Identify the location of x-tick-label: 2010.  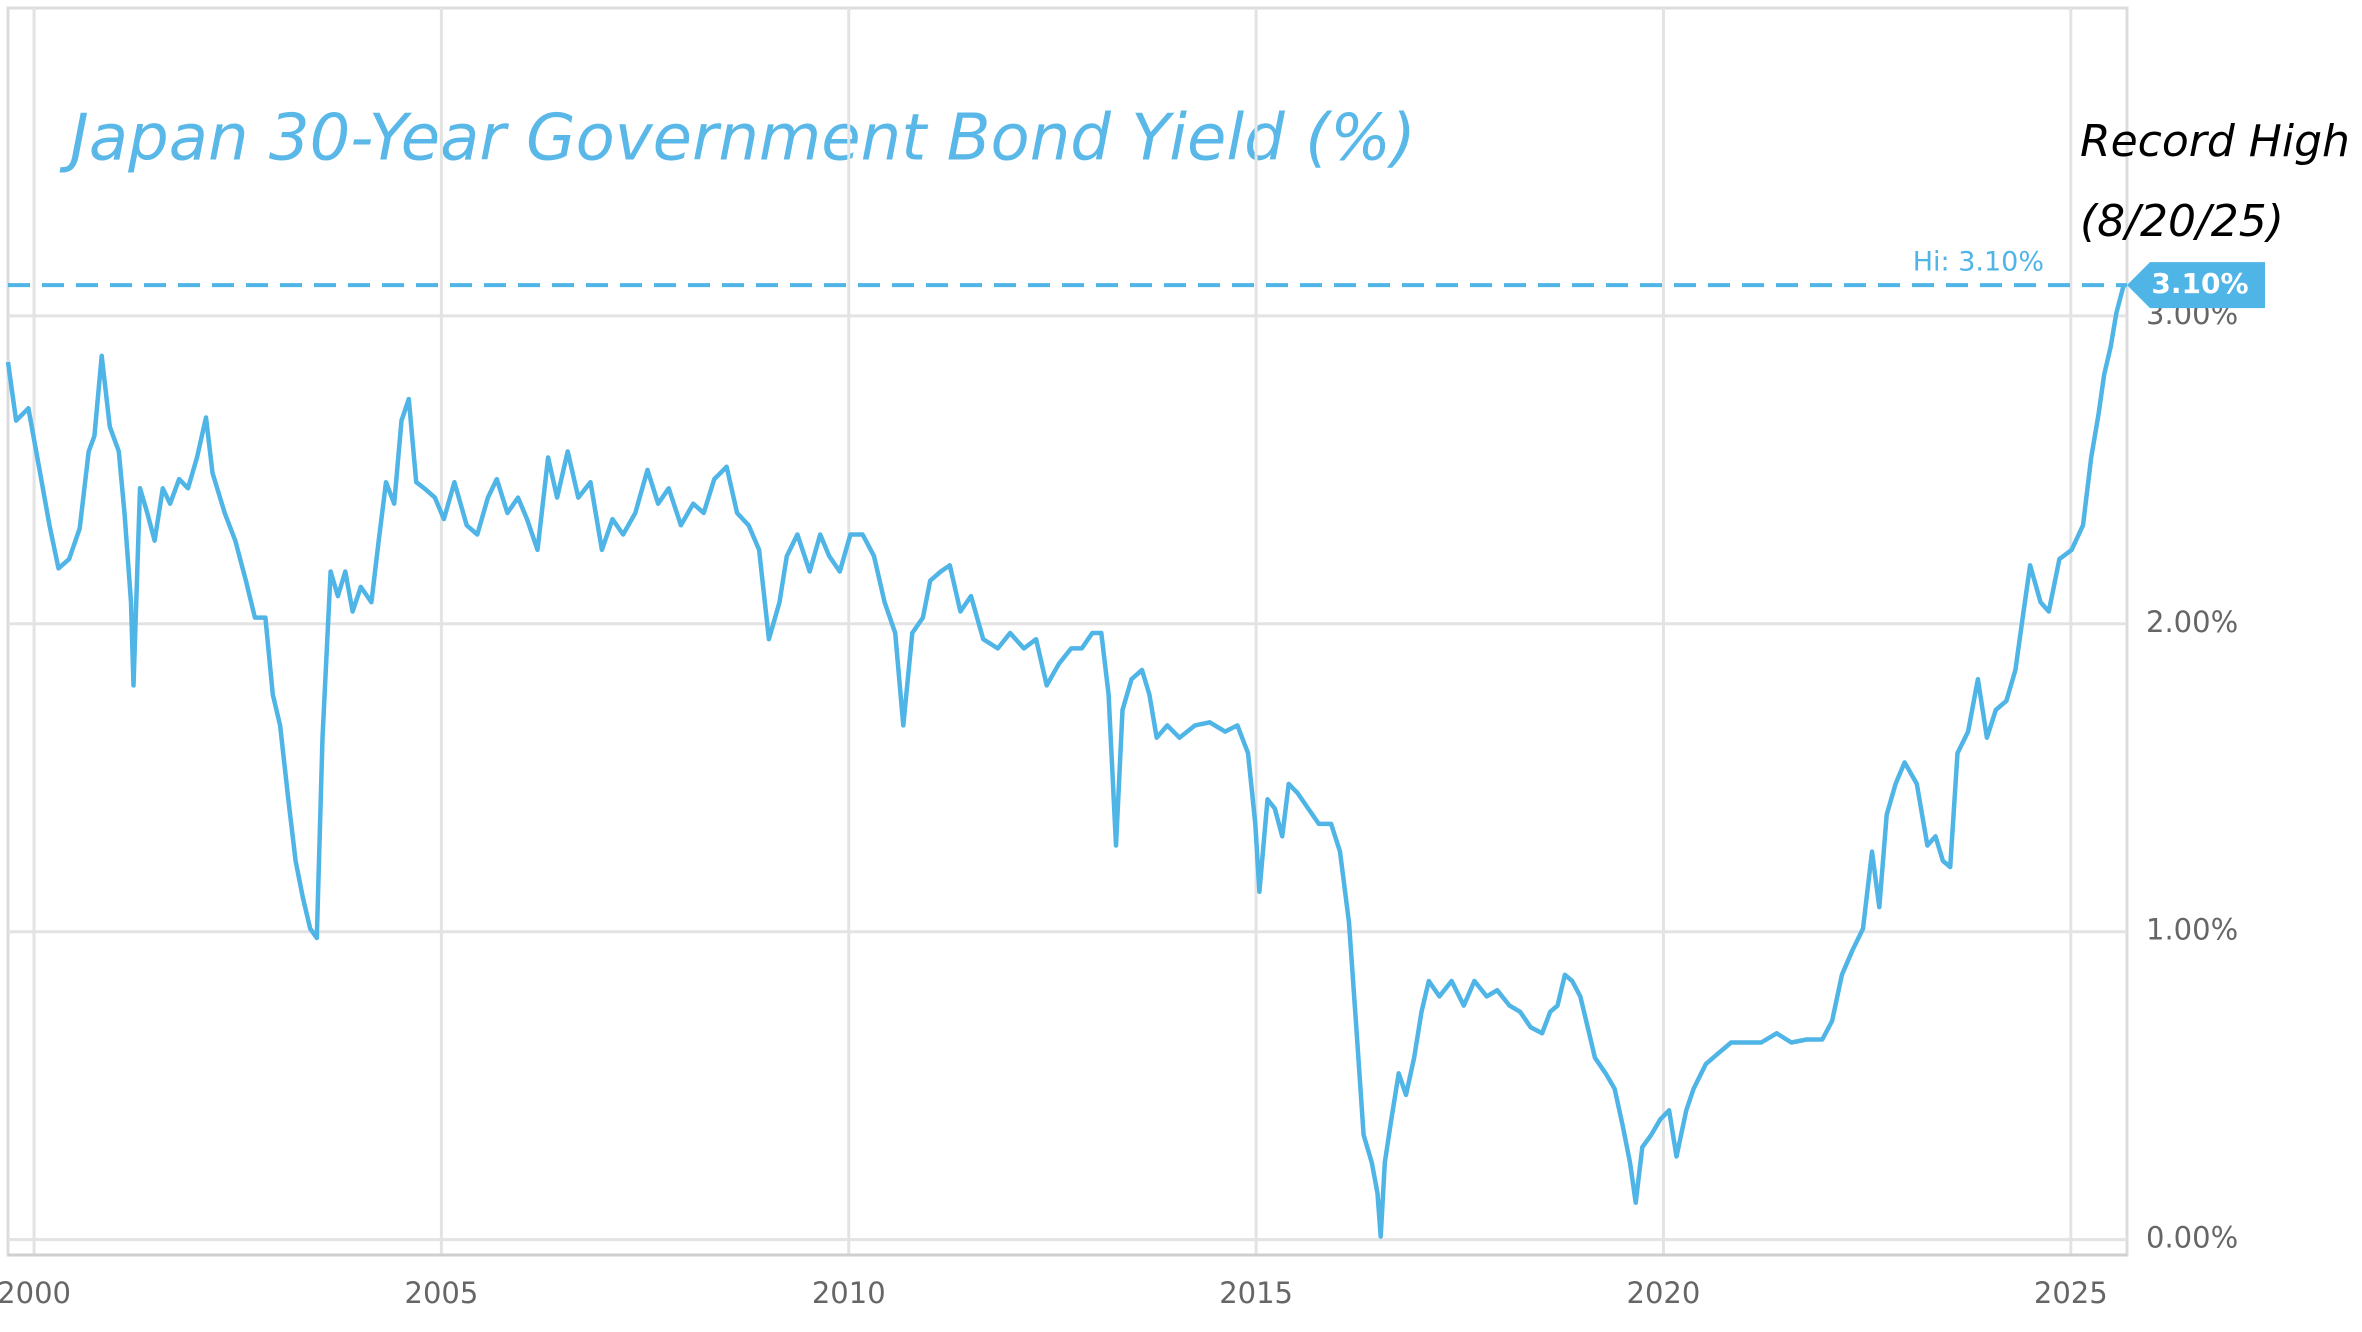
(849, 1293).